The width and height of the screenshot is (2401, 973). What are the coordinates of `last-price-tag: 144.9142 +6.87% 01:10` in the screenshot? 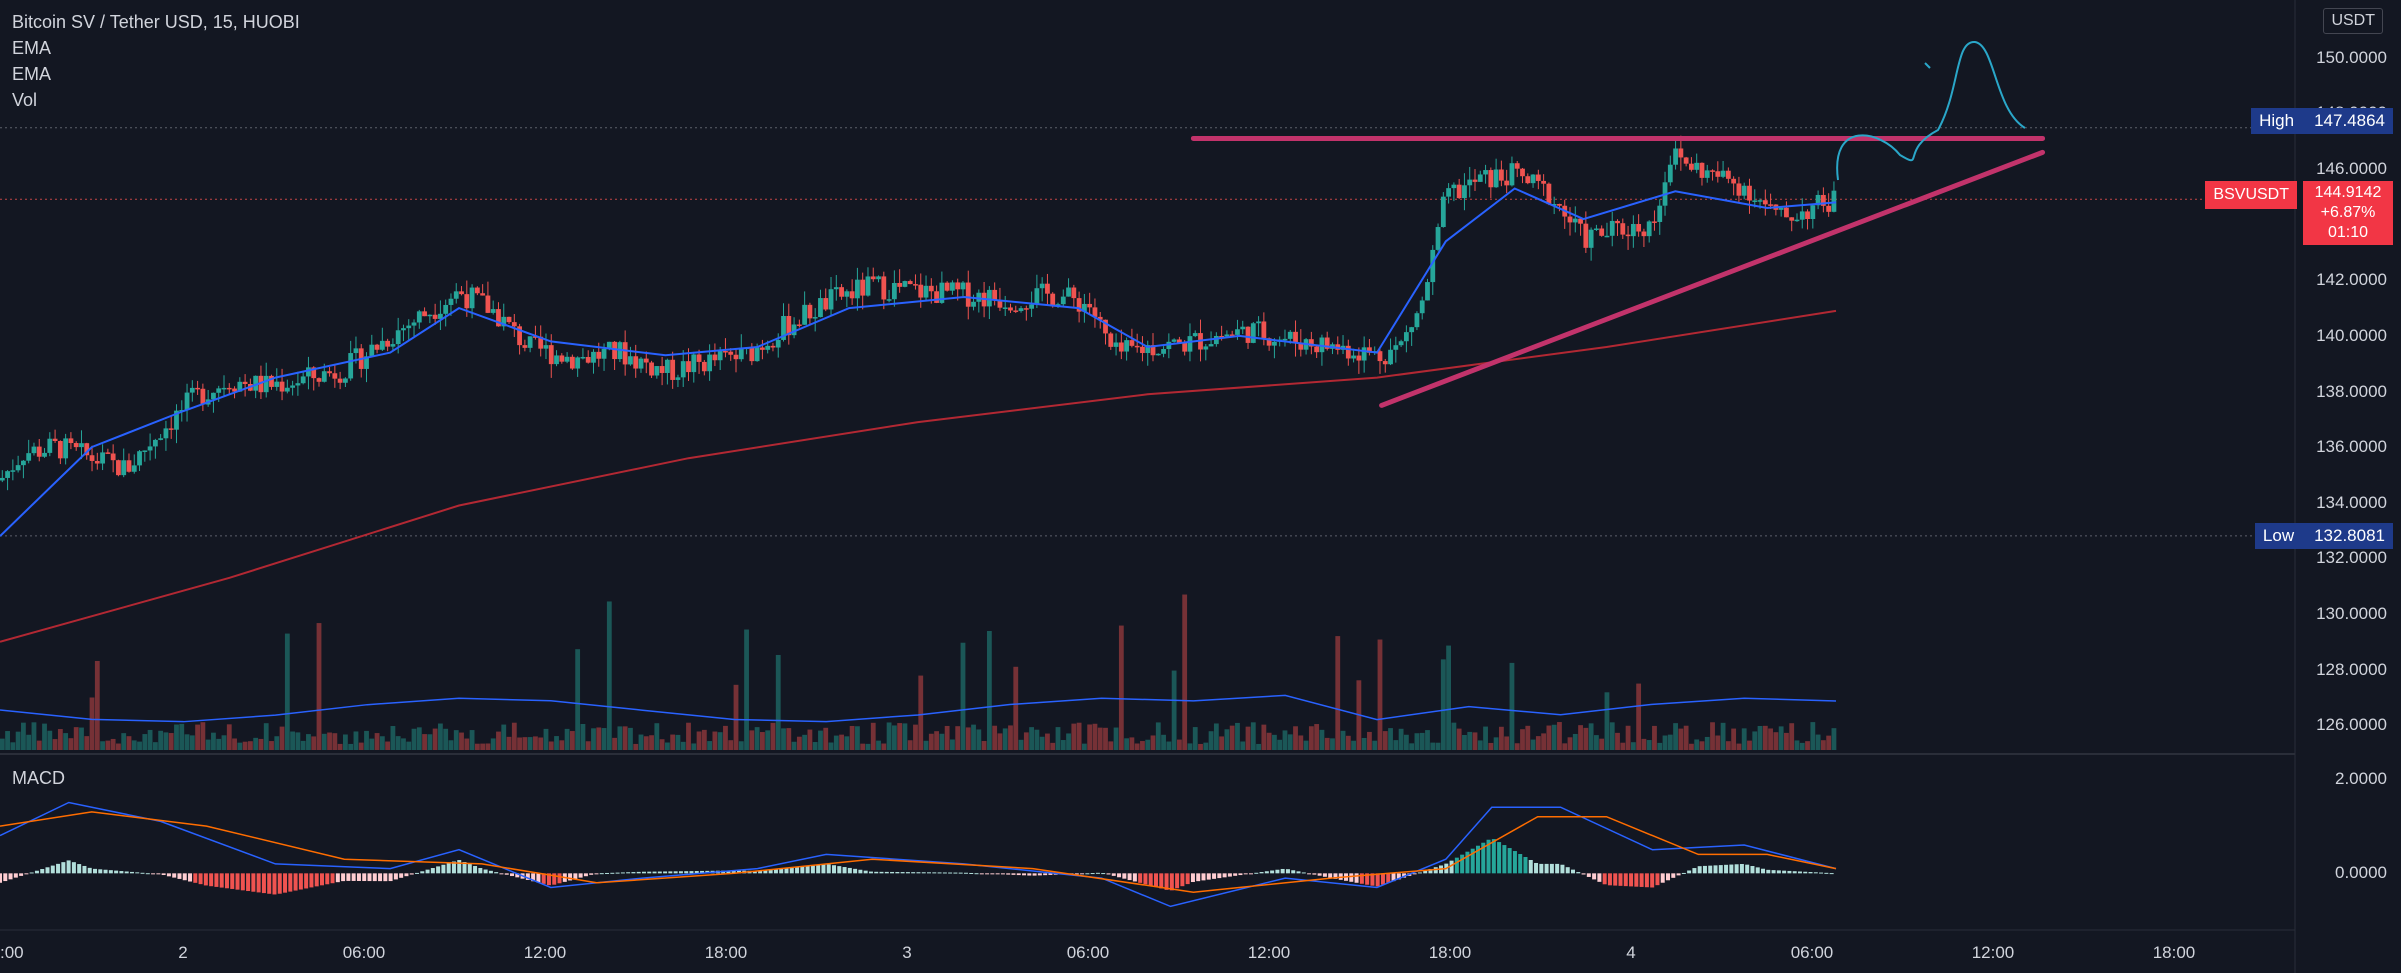 It's located at (2348, 213).